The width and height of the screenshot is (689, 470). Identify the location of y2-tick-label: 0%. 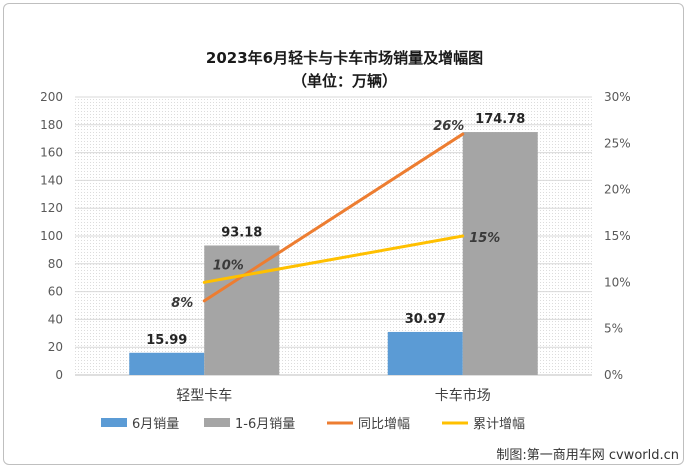
(613, 375).